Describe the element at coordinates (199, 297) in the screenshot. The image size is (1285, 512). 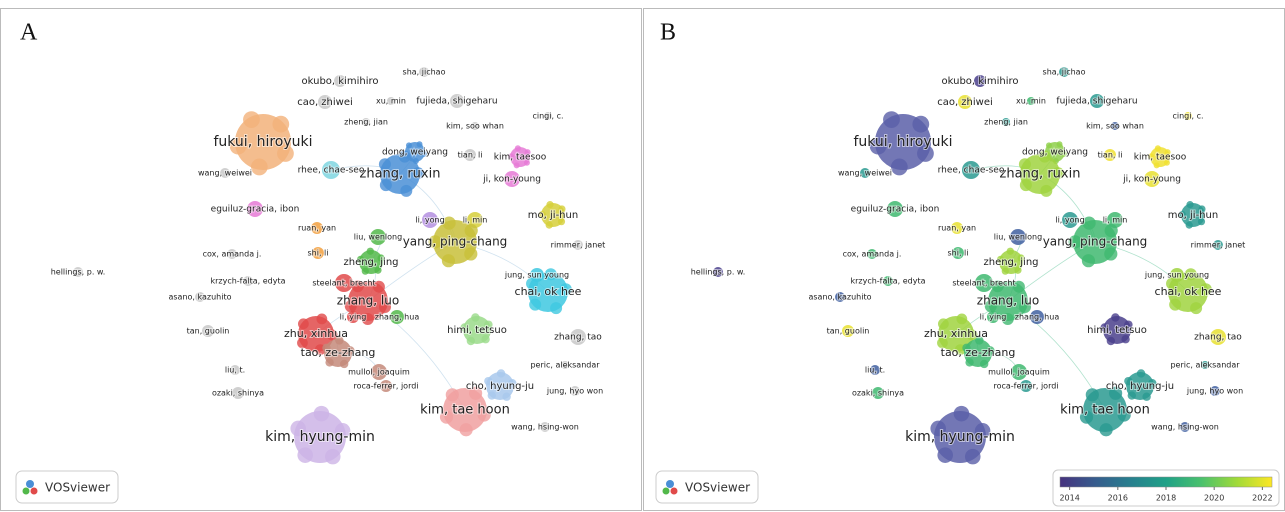
I see `node-label: asano, kazuhito` at that location.